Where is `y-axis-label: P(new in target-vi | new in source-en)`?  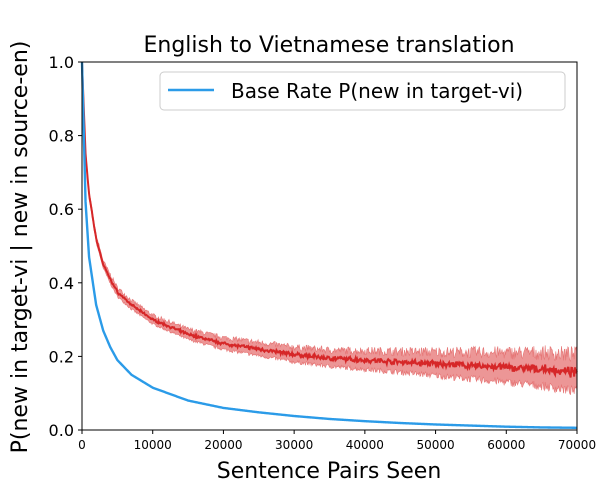
y-axis-label: P(new in target-vi | new in source-en) is located at coordinates (20, 247).